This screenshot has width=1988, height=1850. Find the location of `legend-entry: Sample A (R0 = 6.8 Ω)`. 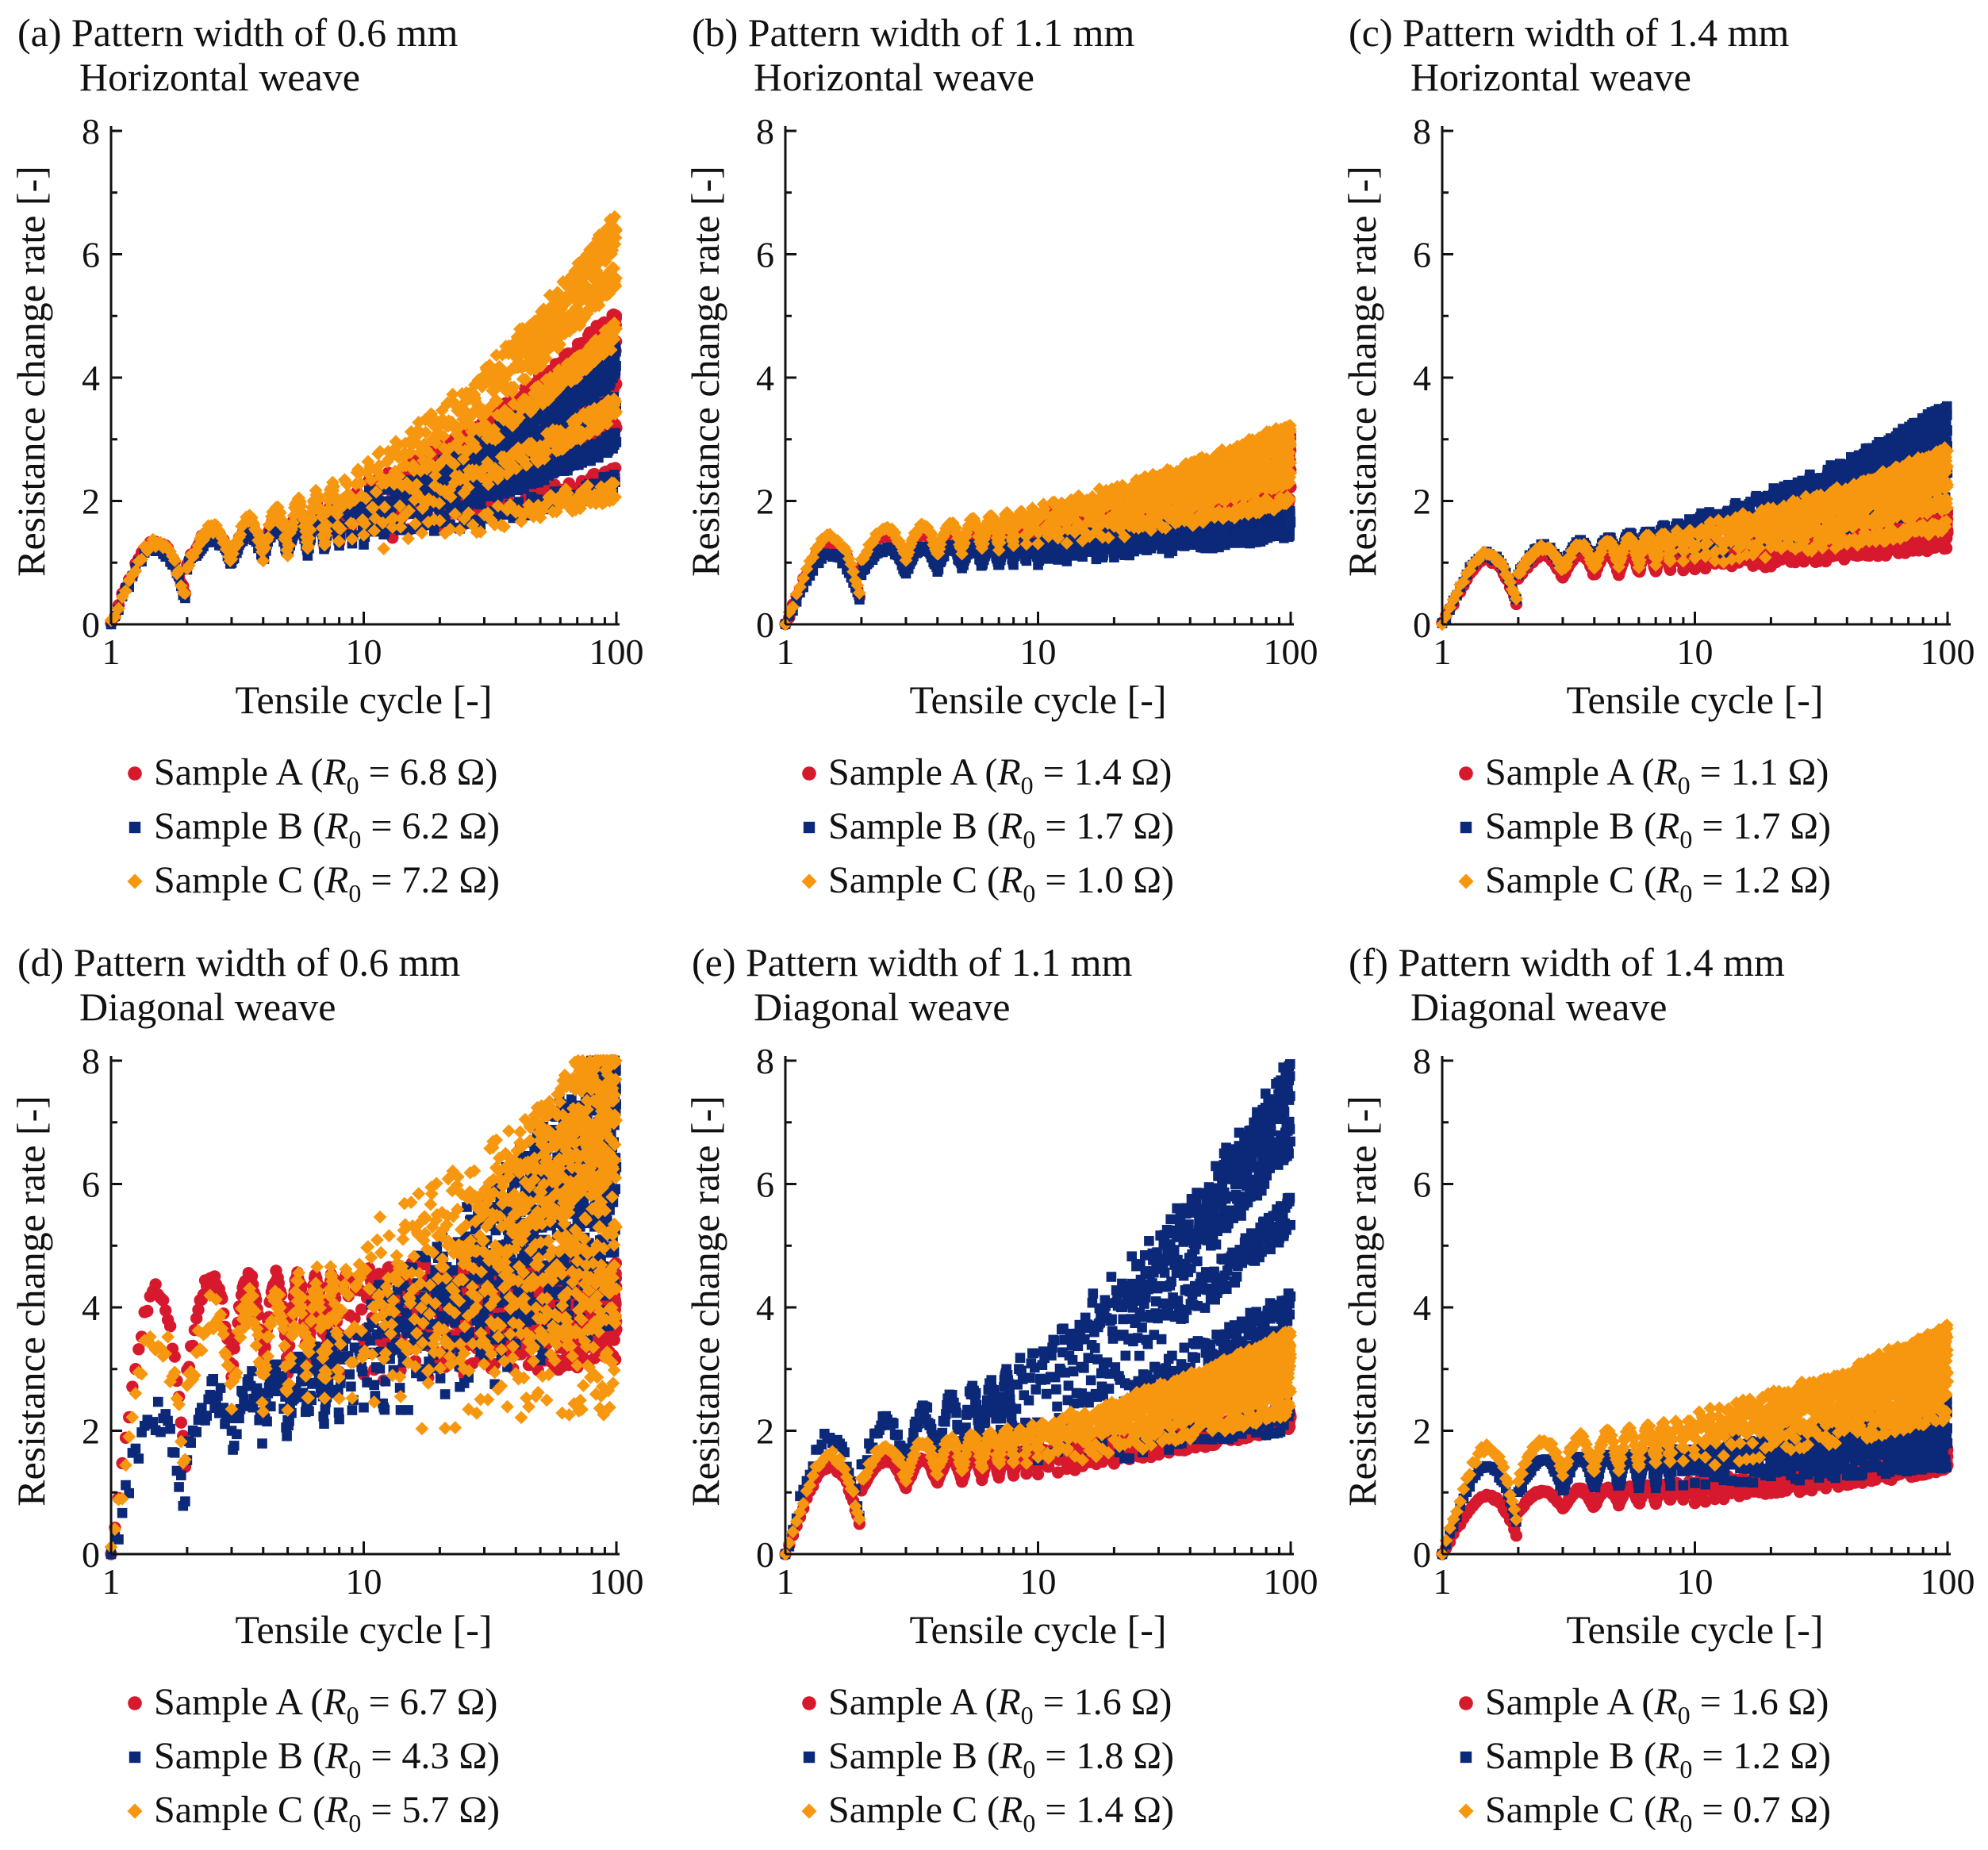

legend-entry: Sample A (R0 = 6.8 Ω) is located at coordinates (313, 775).